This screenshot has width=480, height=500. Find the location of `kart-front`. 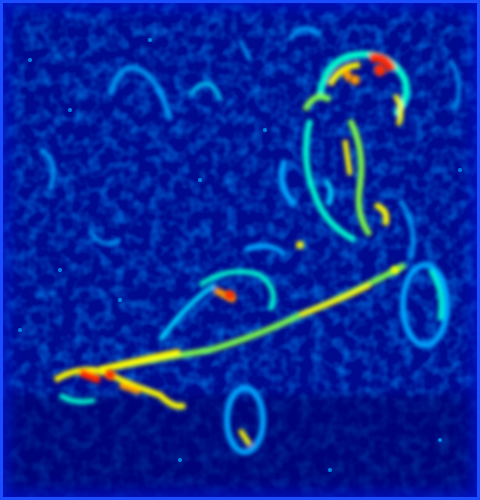

kart-front is located at coordinates (120, 388).